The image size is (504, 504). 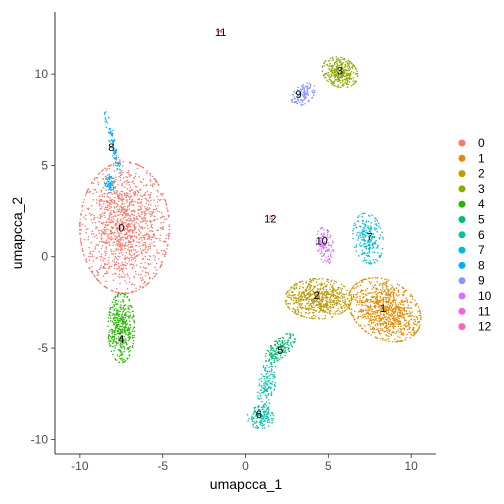 I want to click on cluster-label-1: 1, so click(x=383, y=309).